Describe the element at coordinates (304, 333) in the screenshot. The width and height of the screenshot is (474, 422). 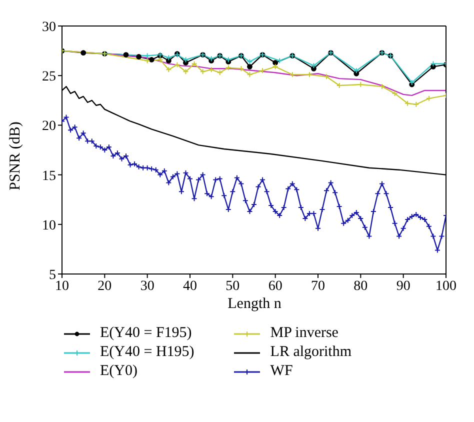
I see `legend-label: MP inverse` at that location.